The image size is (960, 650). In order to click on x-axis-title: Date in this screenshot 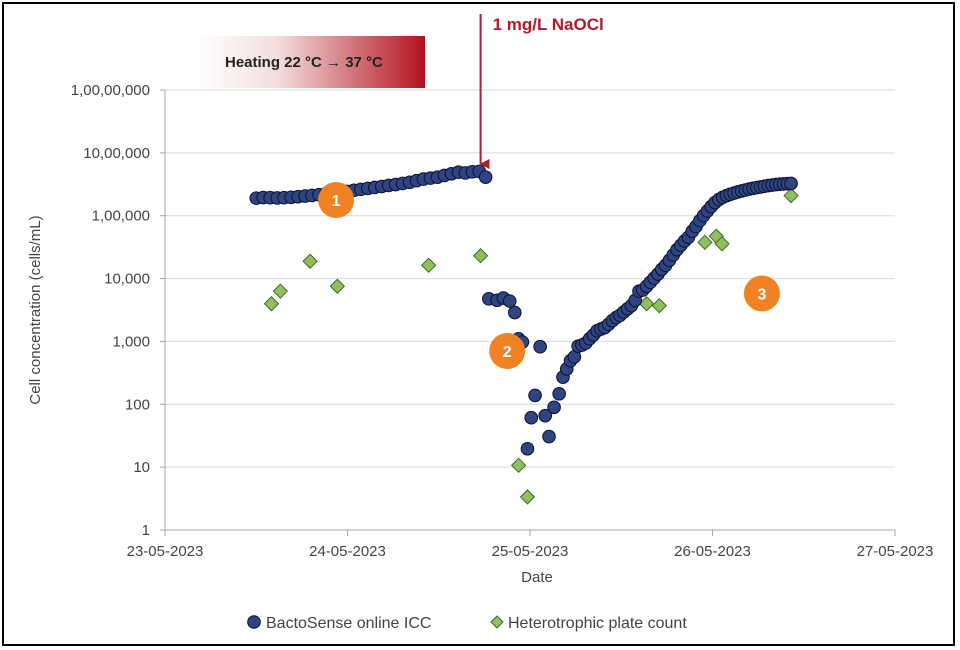, I will do `click(537, 577)`.